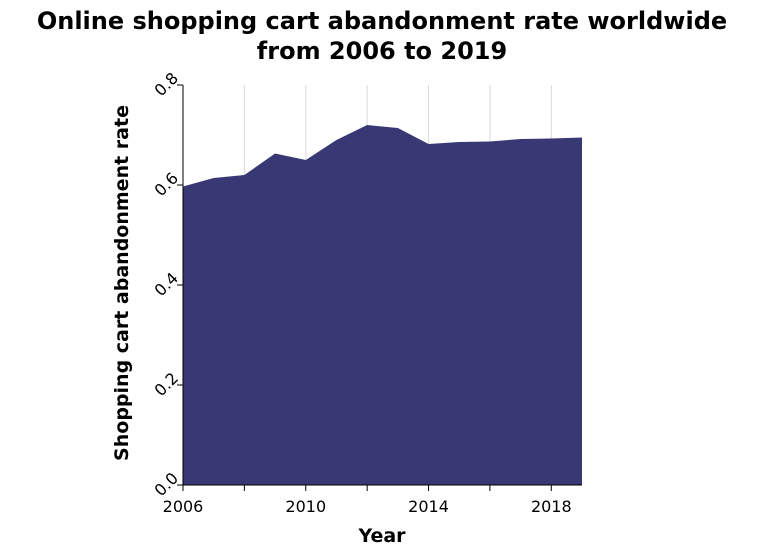 The image size is (764, 556). What do you see at coordinates (166, 84) in the screenshot?
I see `y-tick-label: 0.8` at bounding box center [166, 84].